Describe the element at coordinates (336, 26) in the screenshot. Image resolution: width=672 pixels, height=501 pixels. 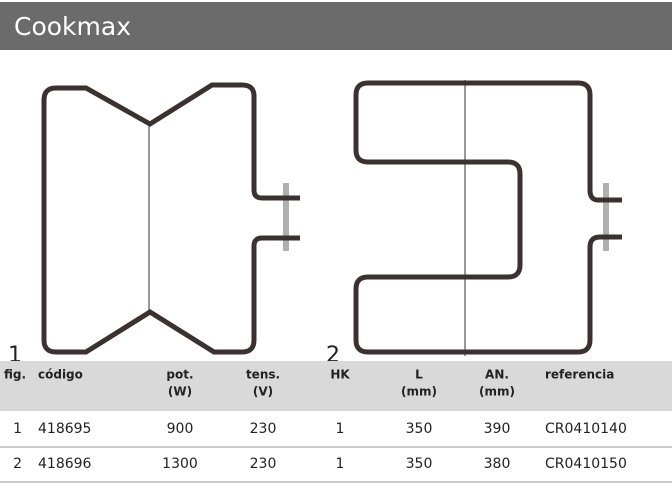
I see `header-bar` at that location.